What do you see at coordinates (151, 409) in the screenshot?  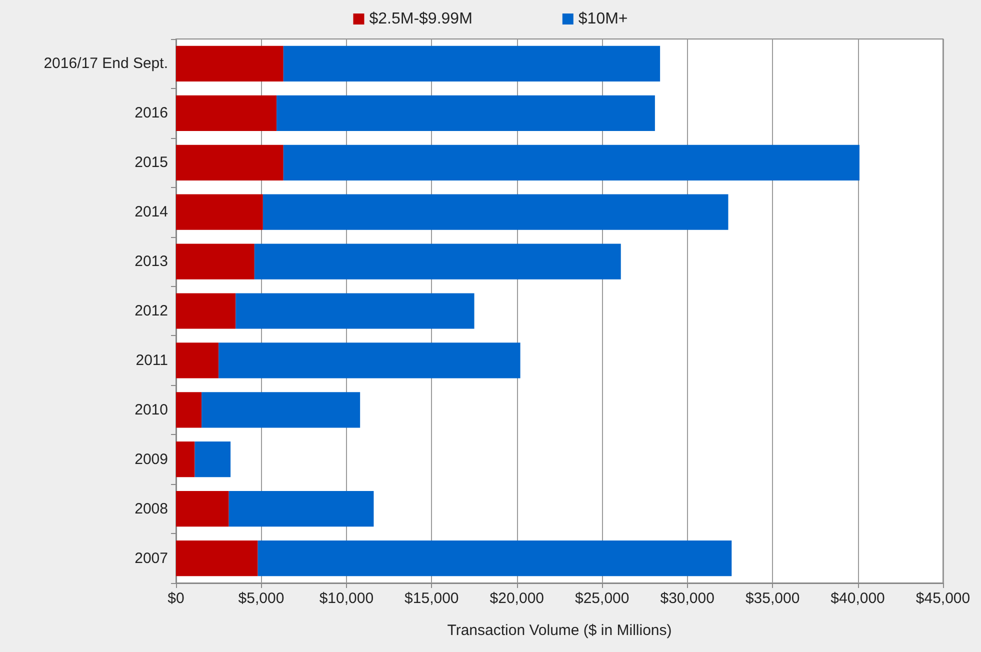 I see `y-tick-label: 2010` at bounding box center [151, 409].